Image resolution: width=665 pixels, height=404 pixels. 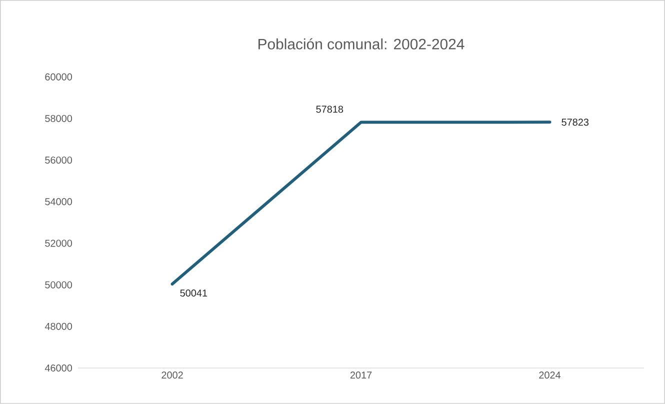 I want to click on x-tick-label: 2017, so click(x=361, y=375).